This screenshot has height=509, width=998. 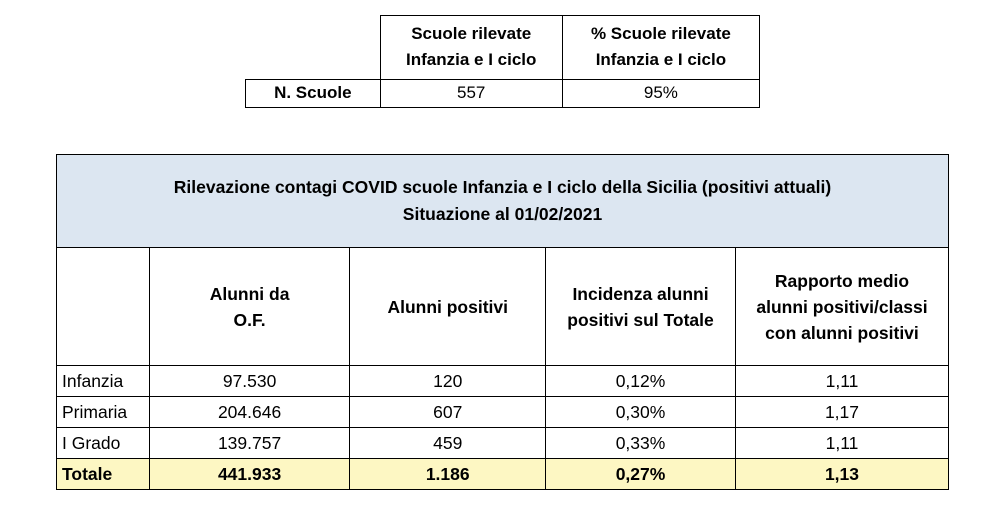 I want to click on total-cell: 1,13, so click(x=842, y=474).